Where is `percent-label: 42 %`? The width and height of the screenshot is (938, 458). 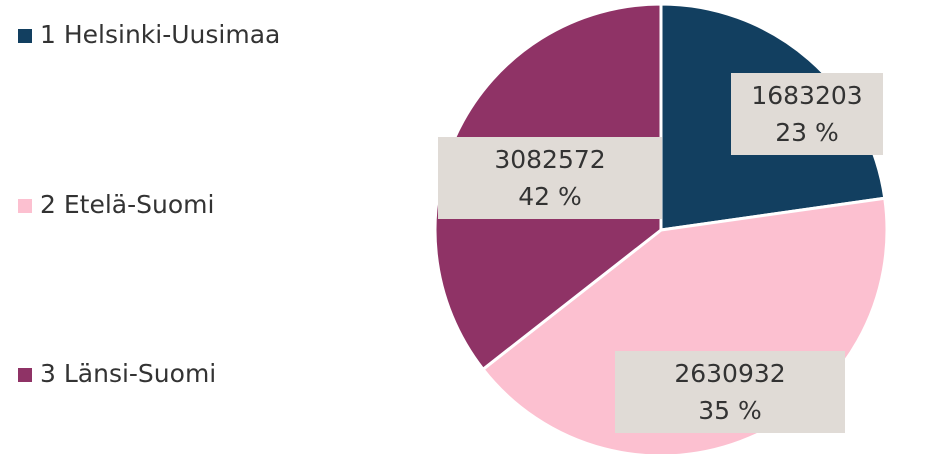
percent-label: 42 % is located at coordinates (550, 196).